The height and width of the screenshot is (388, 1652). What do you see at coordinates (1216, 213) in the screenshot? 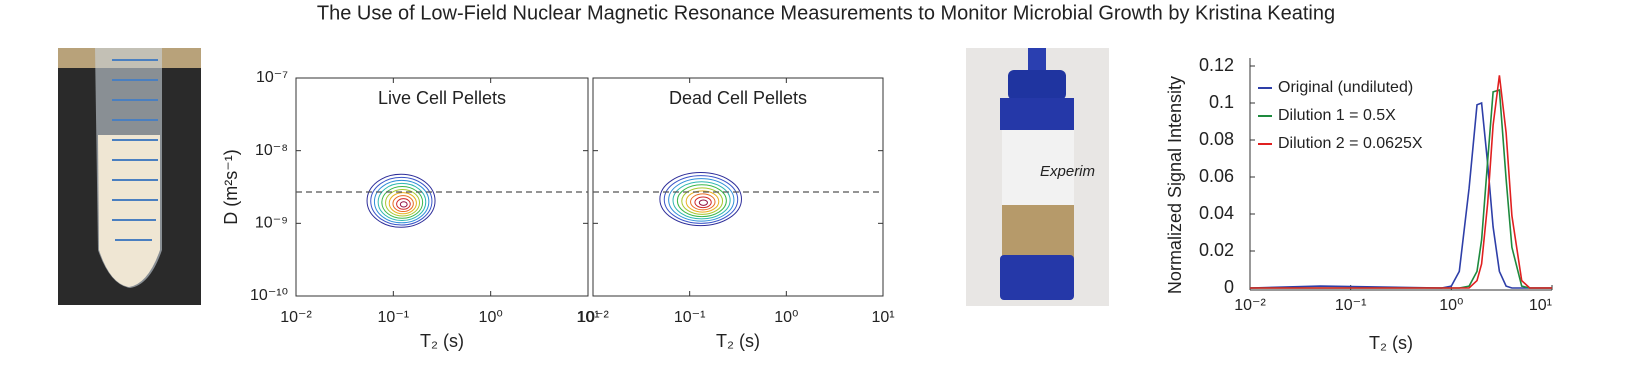
I see `y-tick-label: 0.04` at bounding box center [1216, 213].